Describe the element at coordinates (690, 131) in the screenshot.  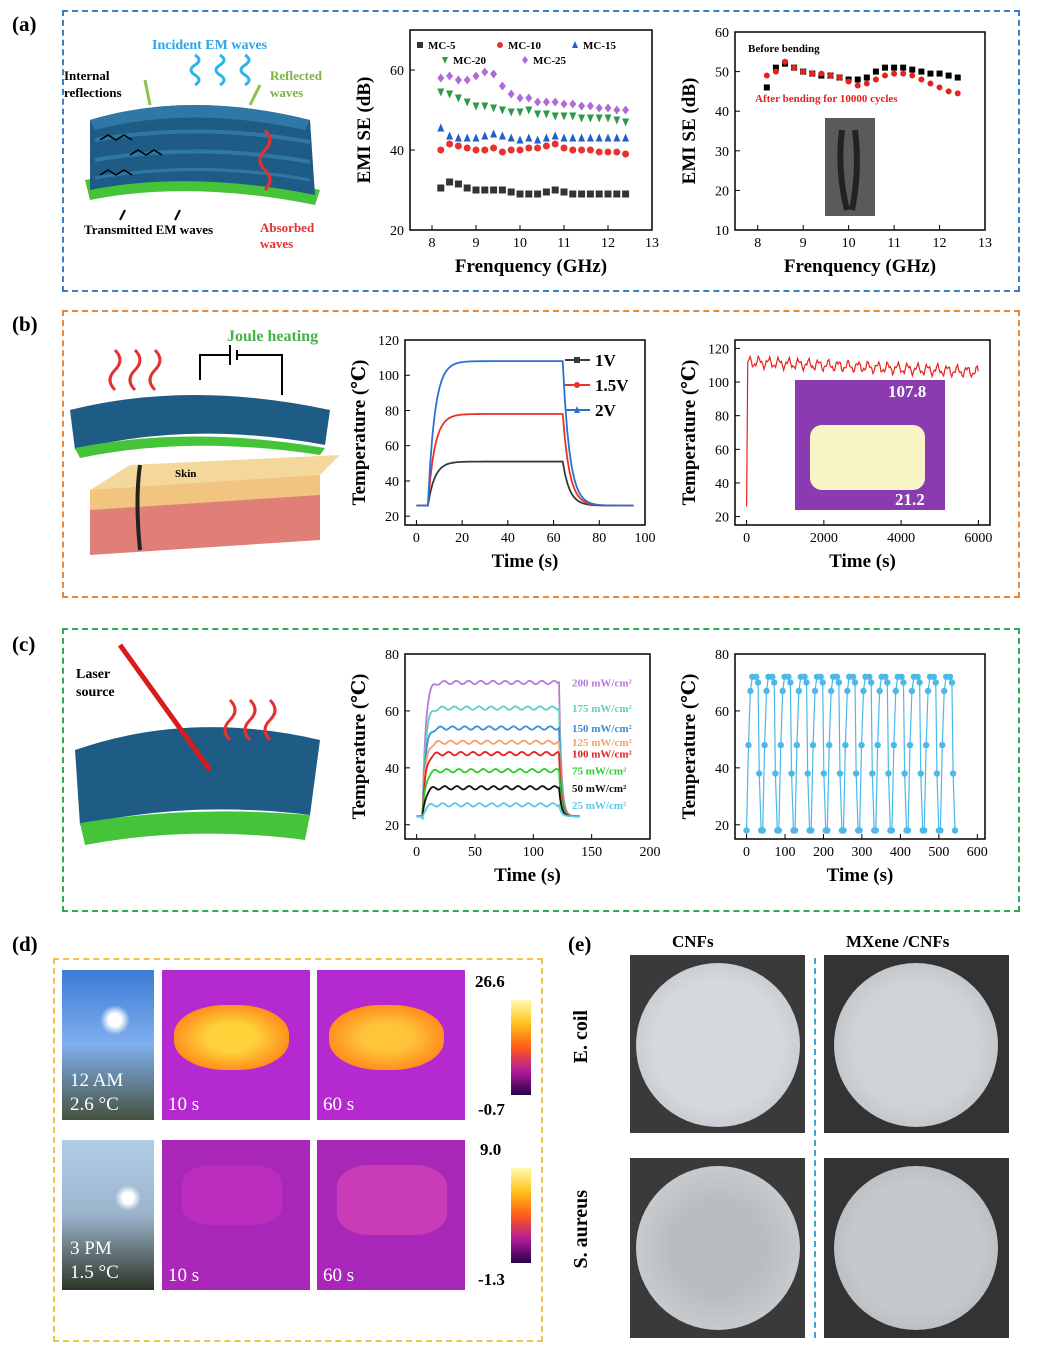
I see `y-axis-label: EMI SE (dB)` at that location.